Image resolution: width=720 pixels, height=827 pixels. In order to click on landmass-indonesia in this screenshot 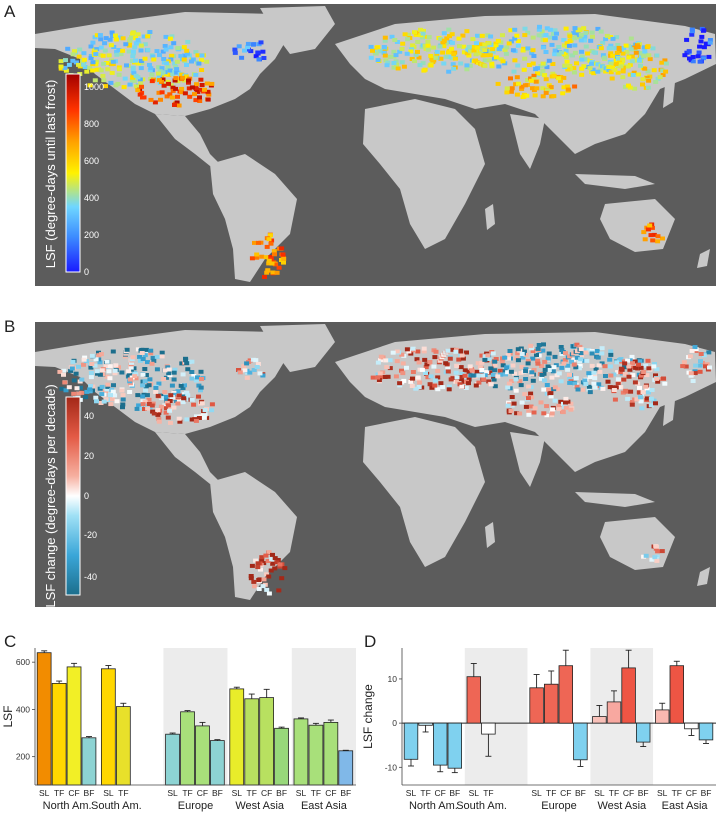, I will do `click(615, 181)`.